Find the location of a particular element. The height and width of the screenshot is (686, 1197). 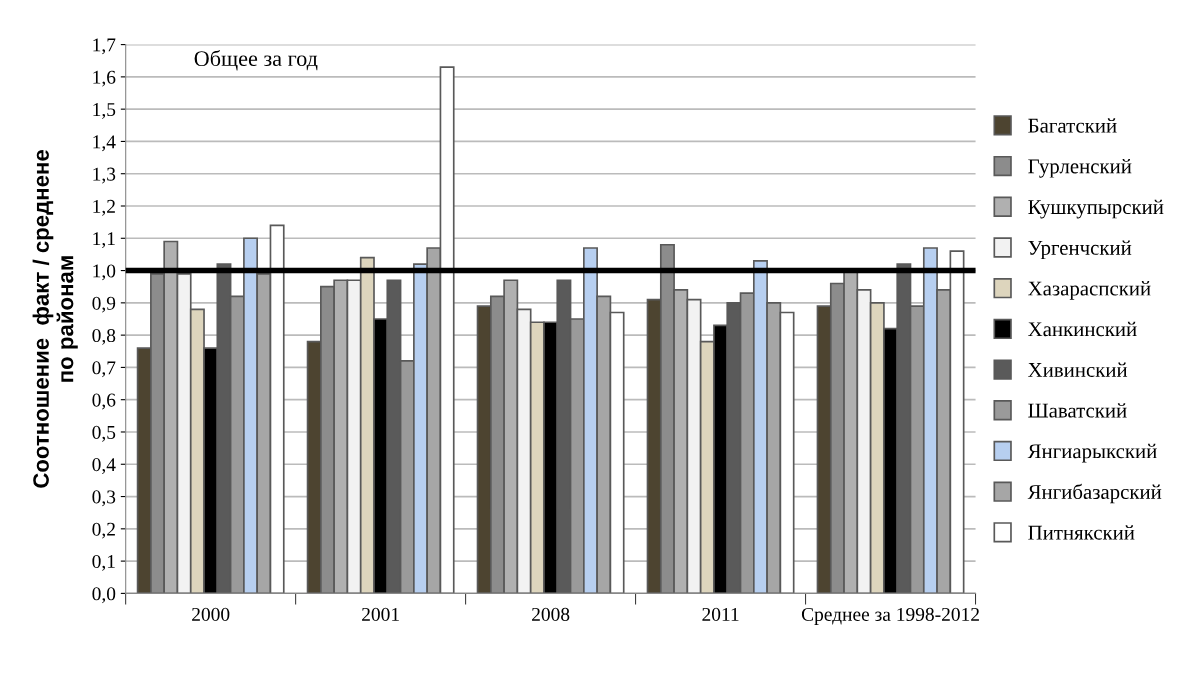

legend-label: Кушкупырский is located at coordinates (1096, 209).